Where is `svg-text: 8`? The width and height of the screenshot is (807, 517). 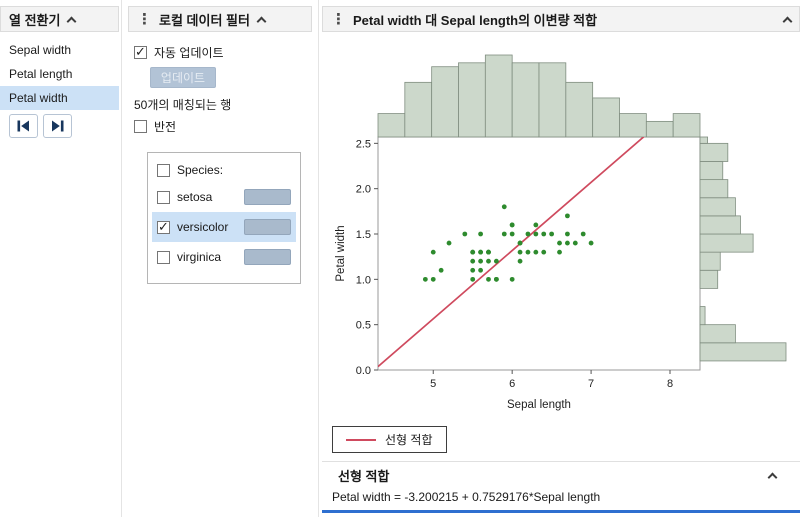
svg-text: 8 is located at coordinates (670, 384).